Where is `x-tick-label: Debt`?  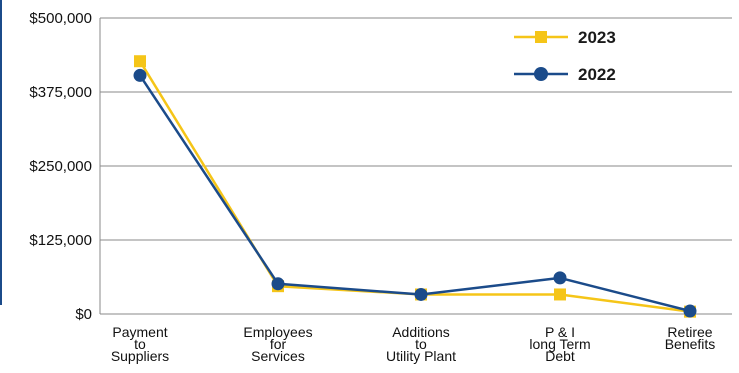
x-tick-label: Debt is located at coordinates (560, 356).